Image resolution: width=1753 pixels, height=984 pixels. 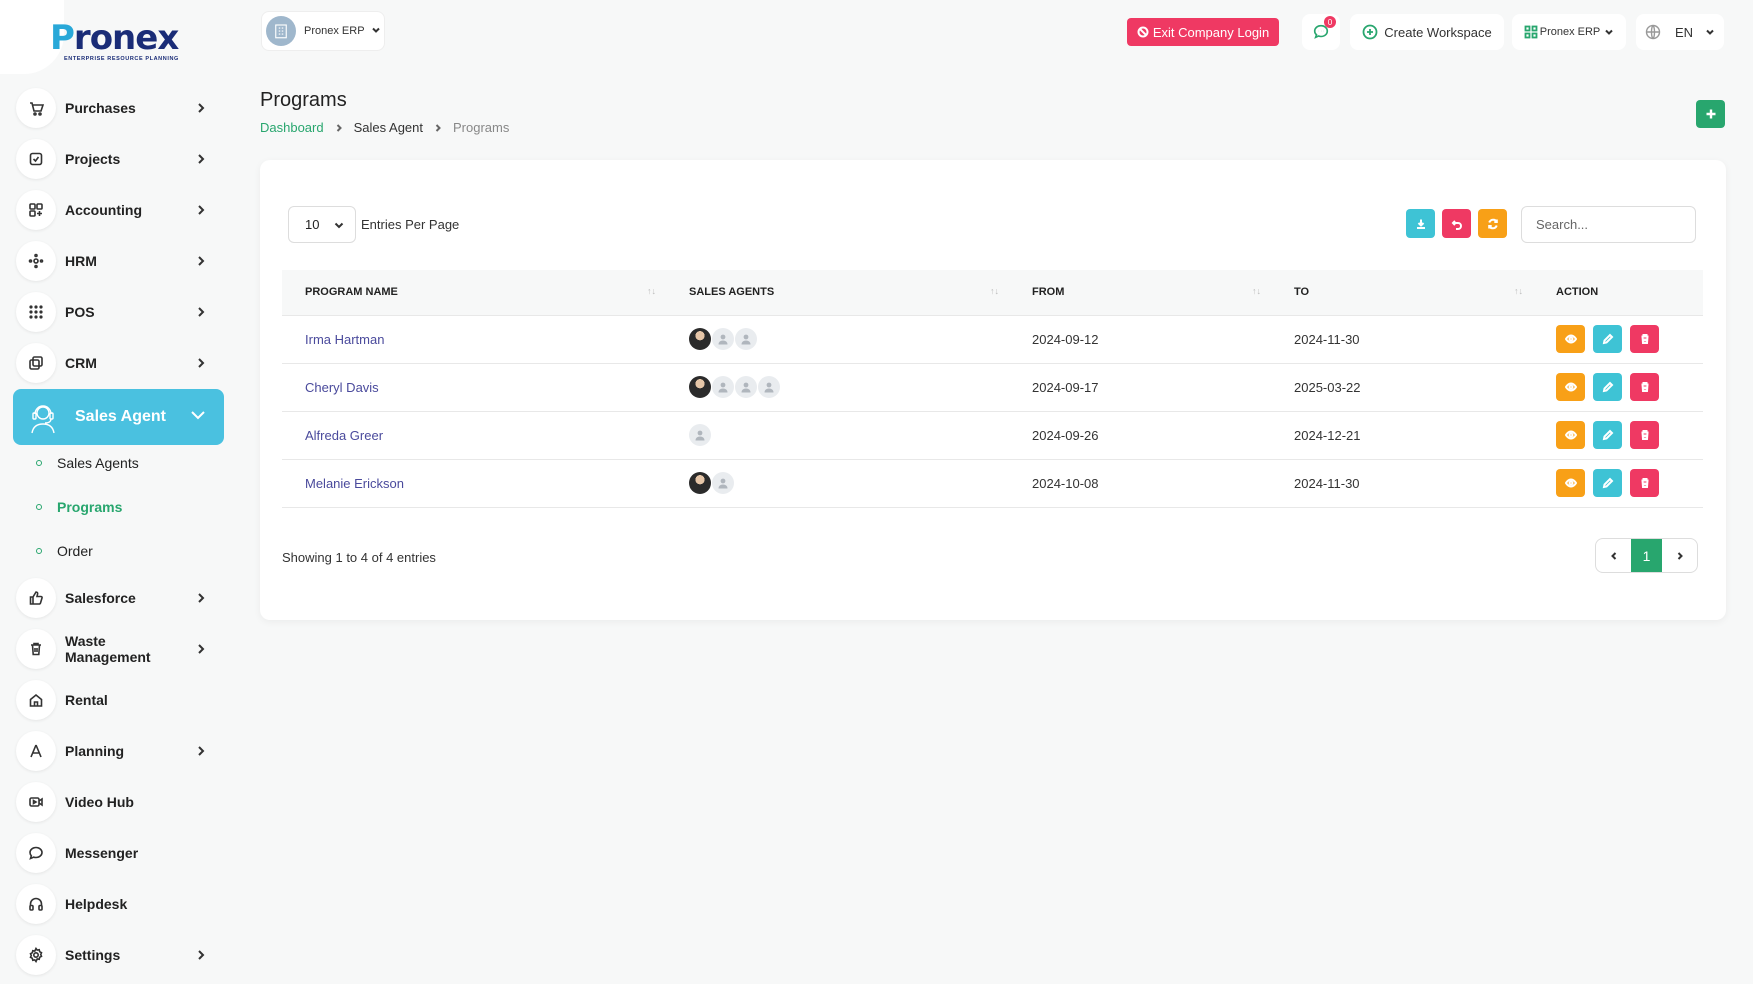 What do you see at coordinates (64, 551) in the screenshot?
I see `sidebar-subitem-order: Order` at bounding box center [64, 551].